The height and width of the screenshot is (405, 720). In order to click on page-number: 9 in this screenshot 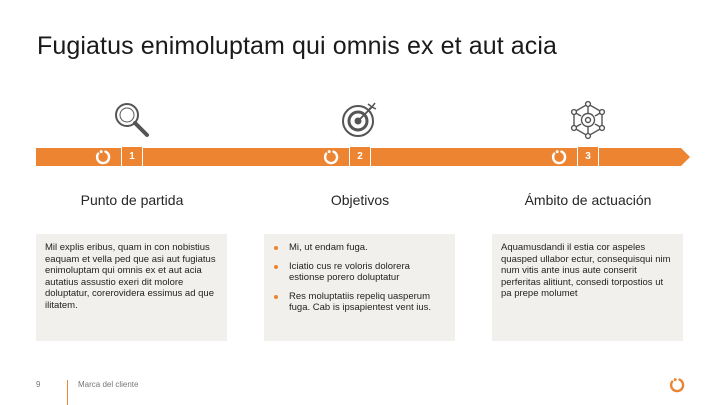, I will do `click(38, 384)`.